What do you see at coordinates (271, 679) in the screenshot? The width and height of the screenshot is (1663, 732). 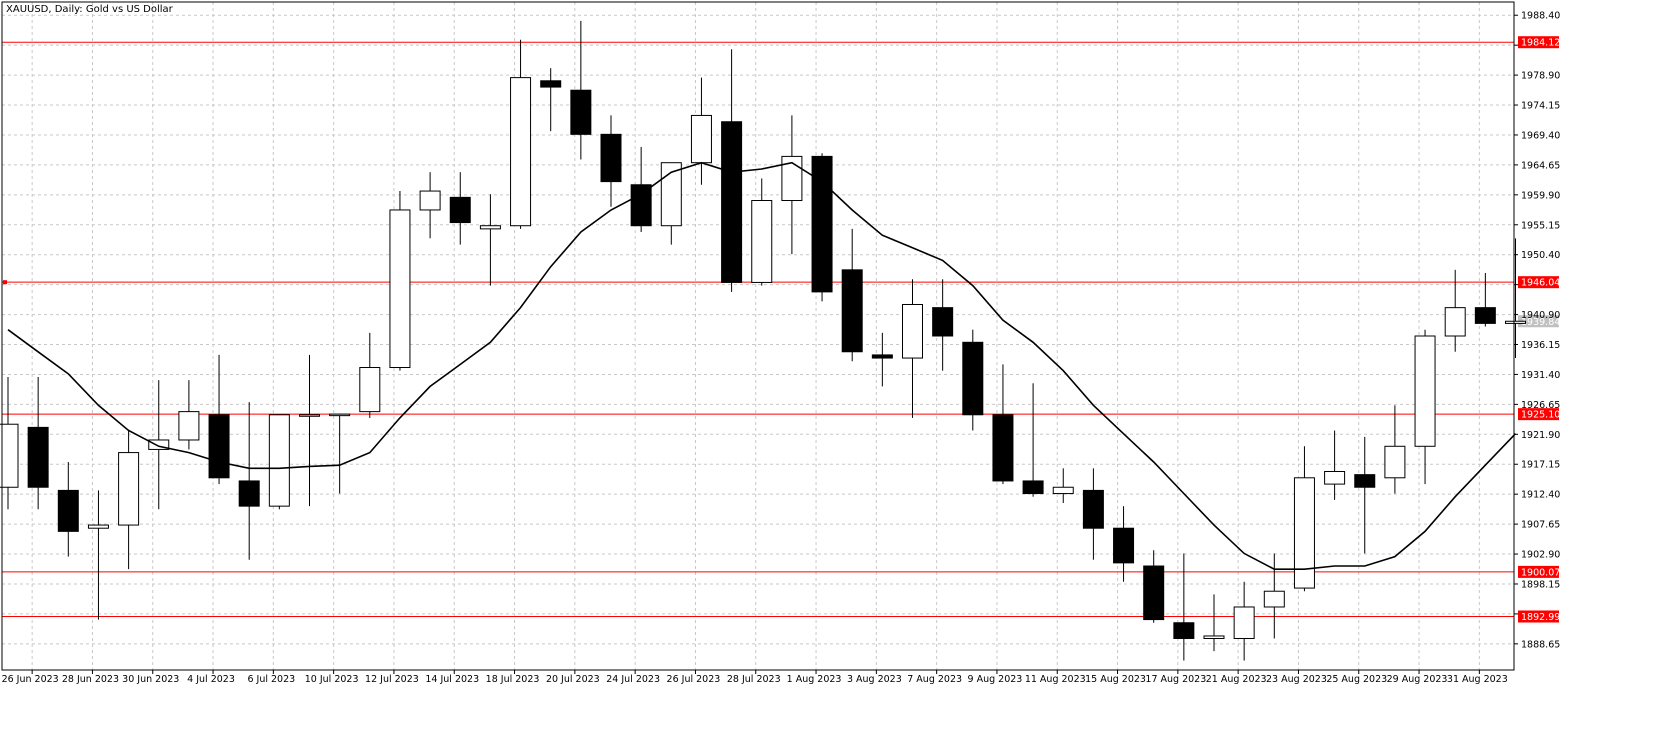 I see `x-tick-label: 6 Jul 2023` at bounding box center [271, 679].